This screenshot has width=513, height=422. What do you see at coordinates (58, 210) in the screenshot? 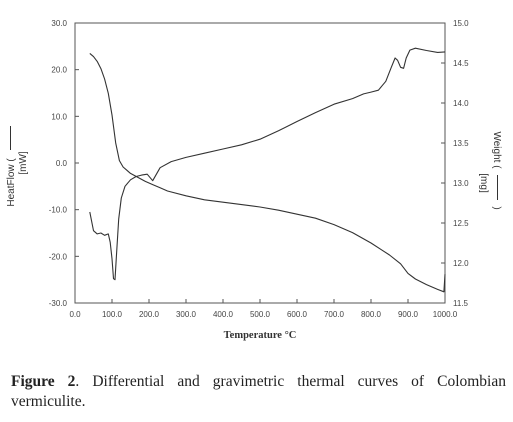
I see `left-y-tick-label: -10.0` at bounding box center [58, 210].